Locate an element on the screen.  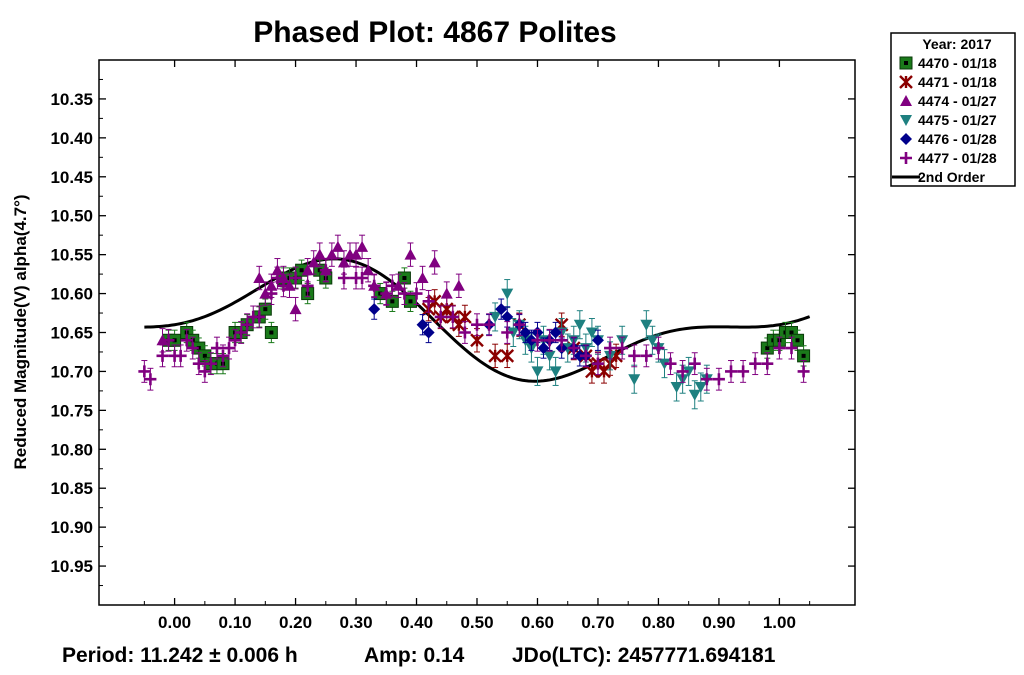
series-diamond is located at coordinates (486, 332).